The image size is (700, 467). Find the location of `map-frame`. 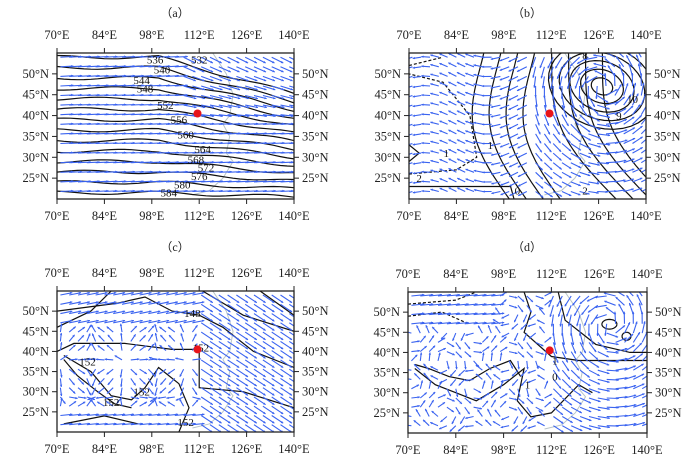

map-frame is located at coordinates (175, 361).